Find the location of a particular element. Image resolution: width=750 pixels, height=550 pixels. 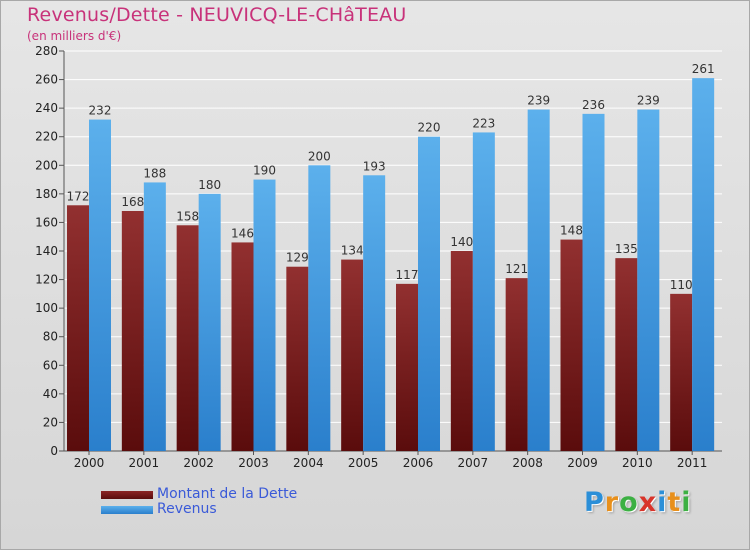

bar-debt-2000 is located at coordinates (78, 328).